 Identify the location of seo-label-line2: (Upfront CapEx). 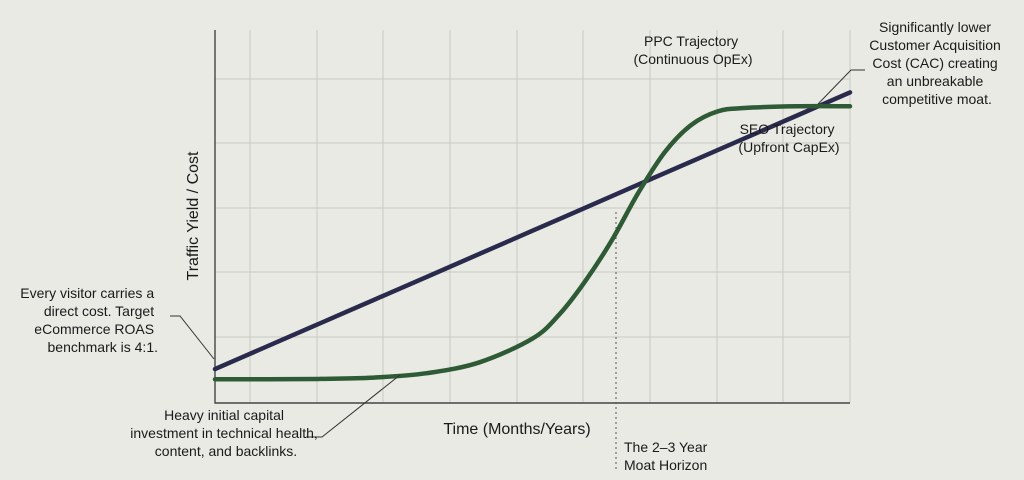
(788, 147).